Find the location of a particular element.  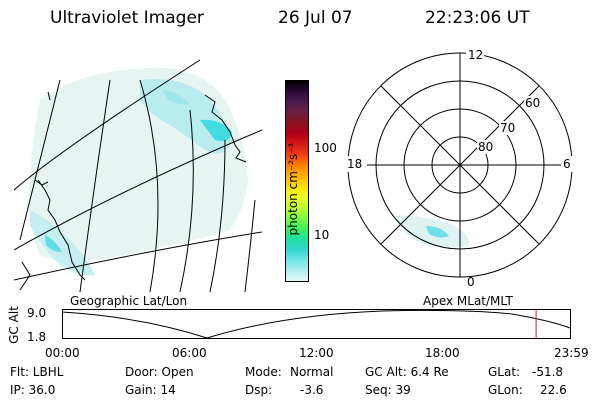

info-mode-value: Normal is located at coordinates (312, 372).